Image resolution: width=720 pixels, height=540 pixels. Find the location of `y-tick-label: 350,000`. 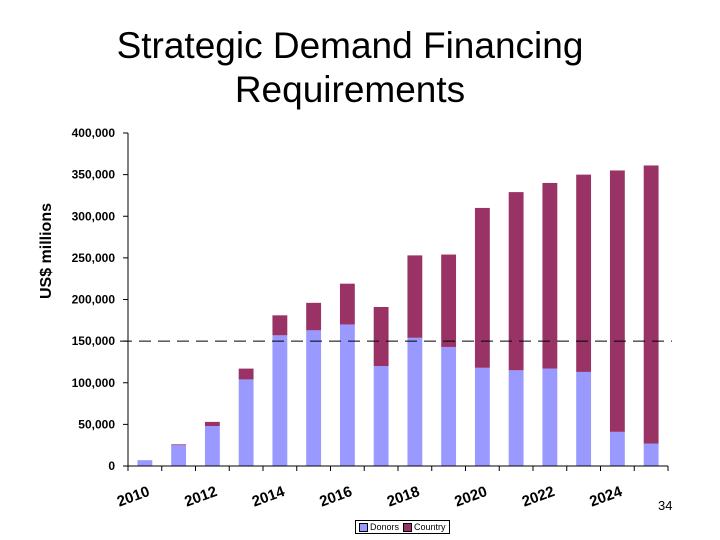

y-tick-label: 350,000 is located at coordinates (94, 175).